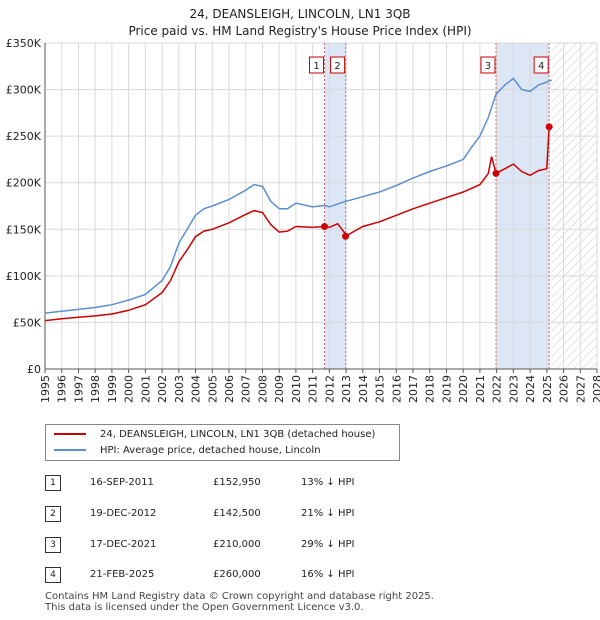 This screenshot has width=600, height=620. Describe the element at coordinates (580, 389) in the screenshot. I see `x-tick-label: 2027` at that location.